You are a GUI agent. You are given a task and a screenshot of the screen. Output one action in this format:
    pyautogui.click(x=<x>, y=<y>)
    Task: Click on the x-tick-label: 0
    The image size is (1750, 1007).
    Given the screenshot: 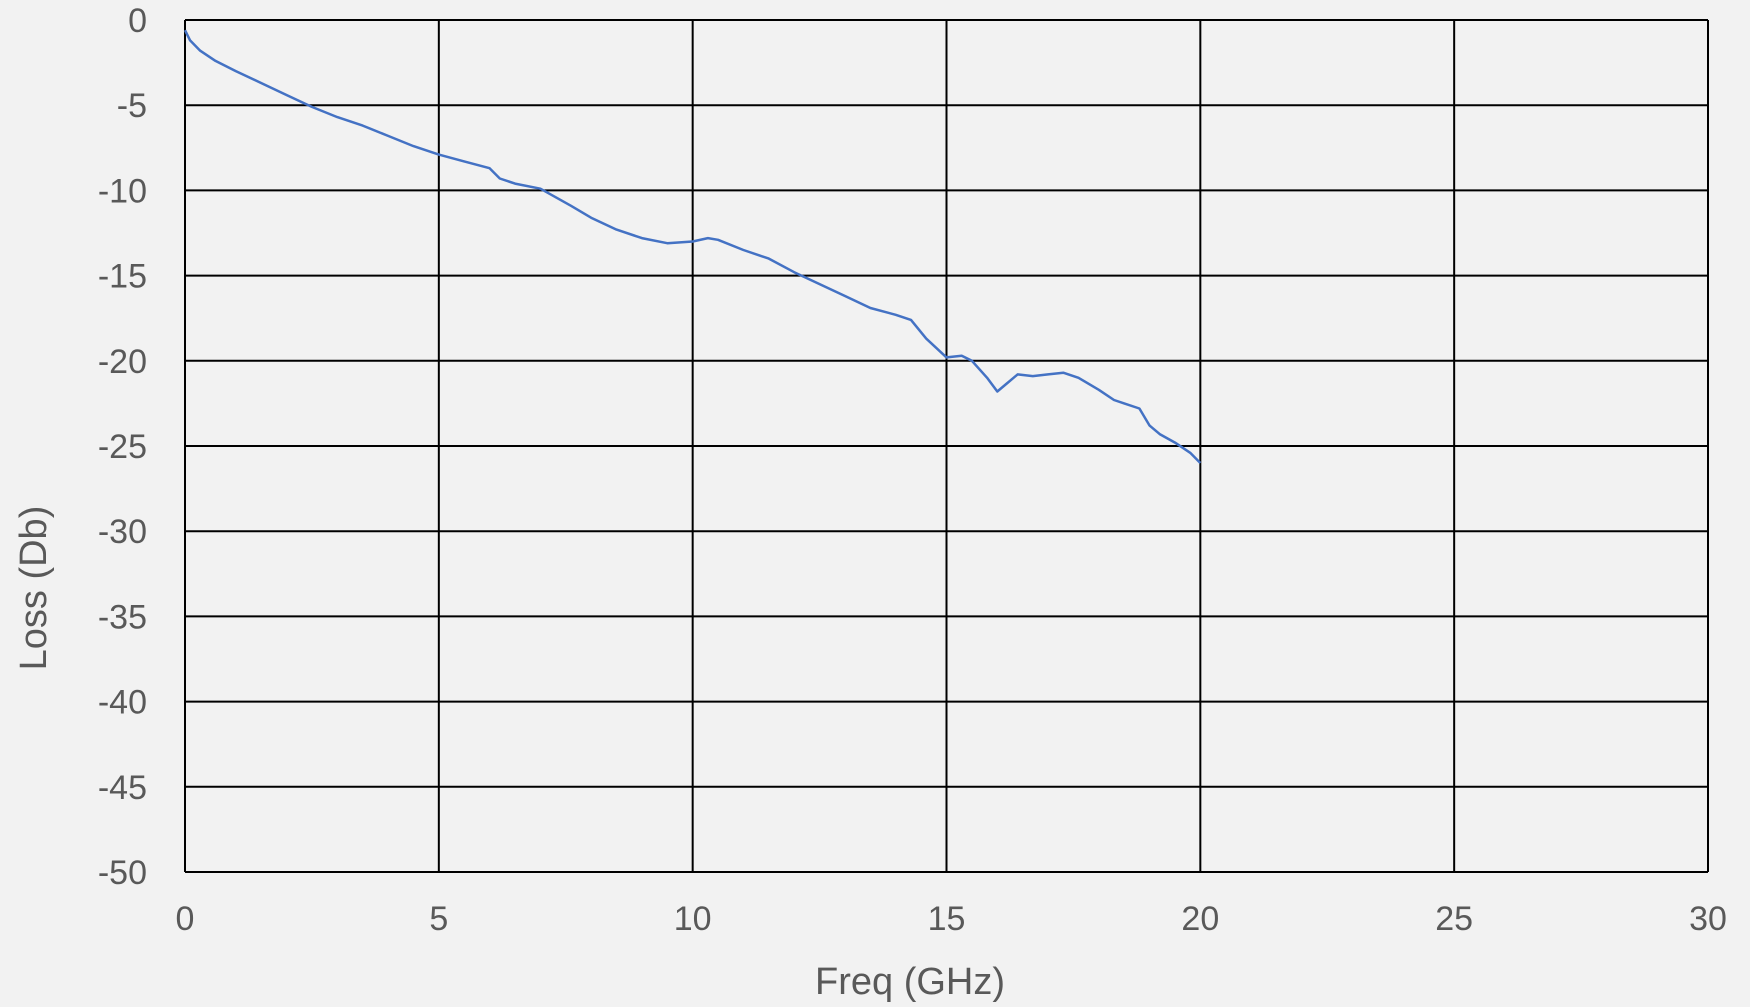 What is the action you would take?
    pyautogui.click(x=185, y=919)
    